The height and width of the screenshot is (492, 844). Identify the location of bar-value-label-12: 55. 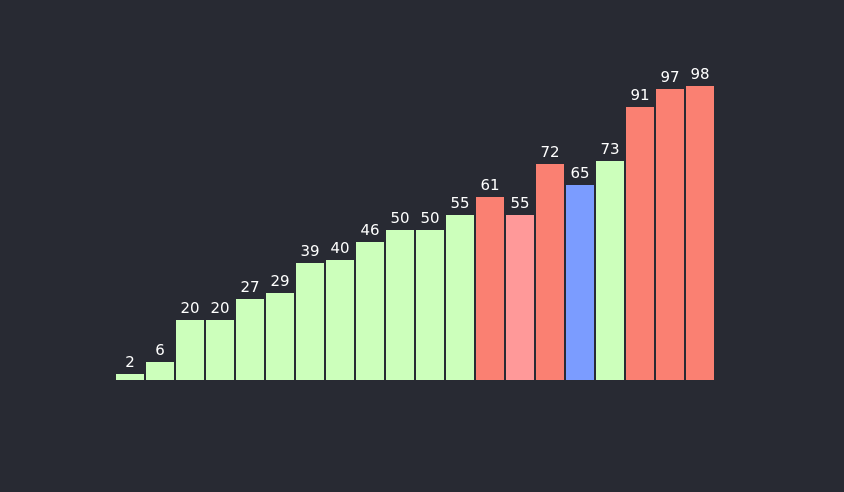
(459, 203).